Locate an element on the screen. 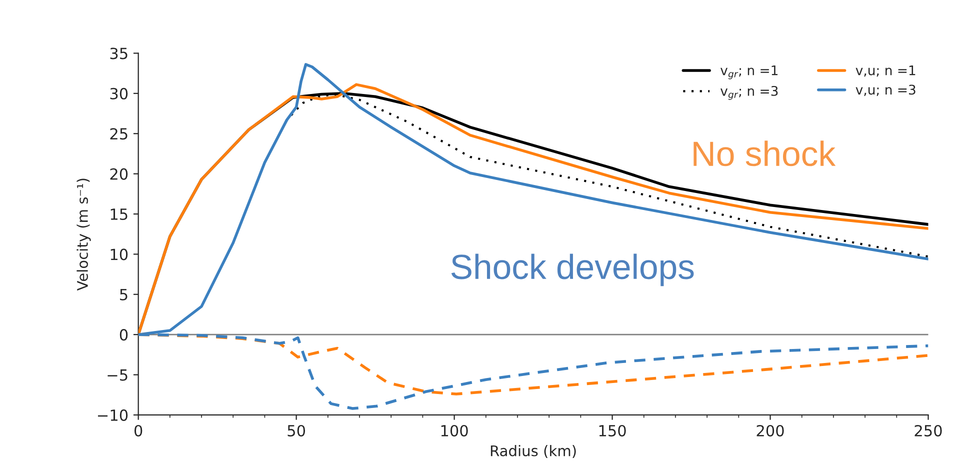 This screenshot has width=954, height=471. legend-label: v$_{gr}$; n =1 is located at coordinates (749, 72).